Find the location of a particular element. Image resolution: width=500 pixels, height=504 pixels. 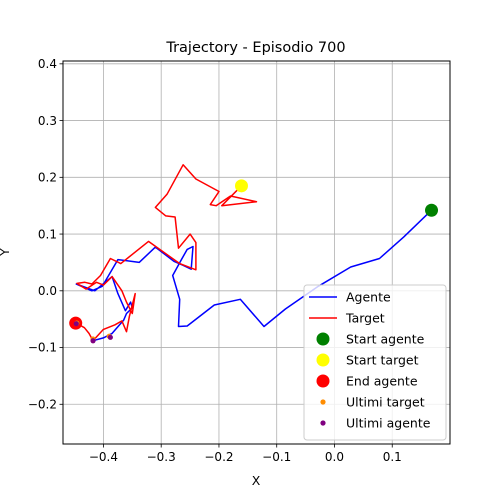

y-tick-label: 0.3 is located at coordinates (47, 121).